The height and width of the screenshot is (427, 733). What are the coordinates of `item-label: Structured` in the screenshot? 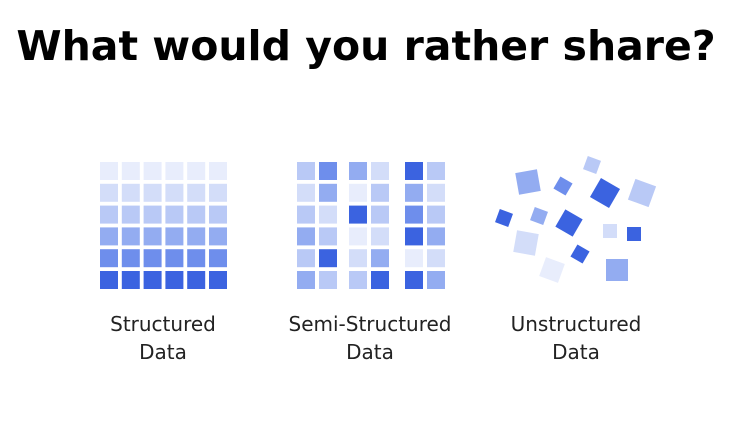 It's located at (163, 324).